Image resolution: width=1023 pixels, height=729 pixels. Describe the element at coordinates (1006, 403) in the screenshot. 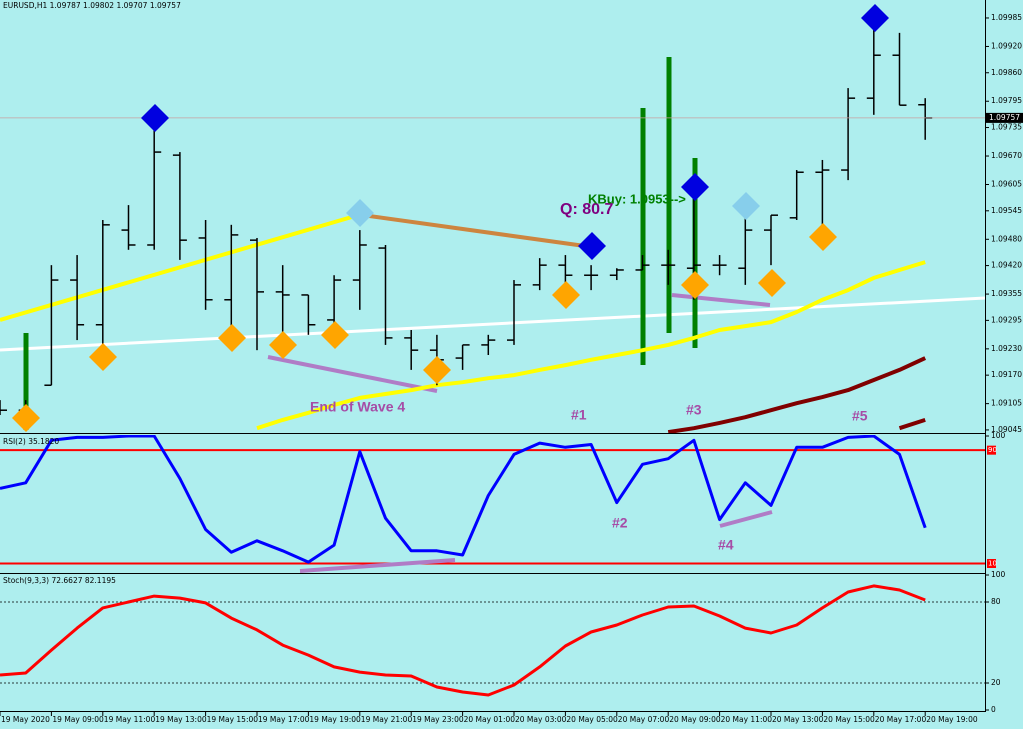

I see `y-tick-label: 1.09105` at that location.